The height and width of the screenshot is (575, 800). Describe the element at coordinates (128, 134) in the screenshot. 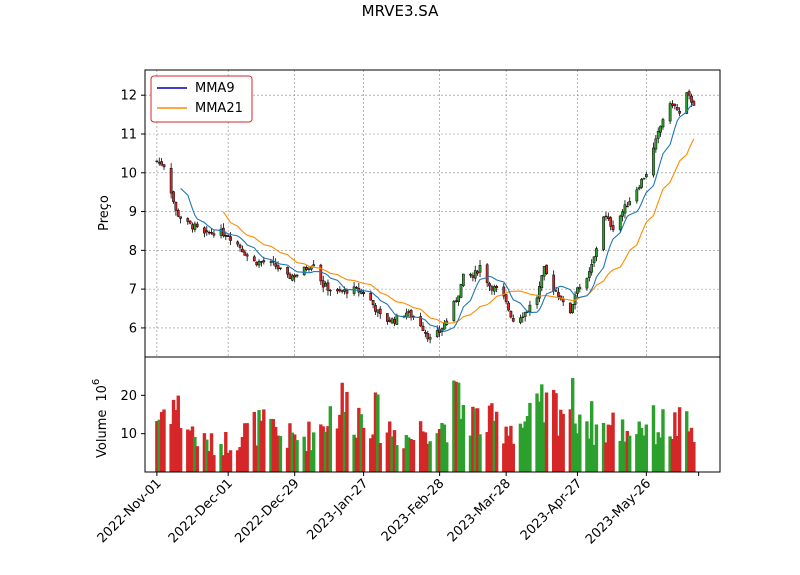

I see `price-y-tick-label: 11` at that location.